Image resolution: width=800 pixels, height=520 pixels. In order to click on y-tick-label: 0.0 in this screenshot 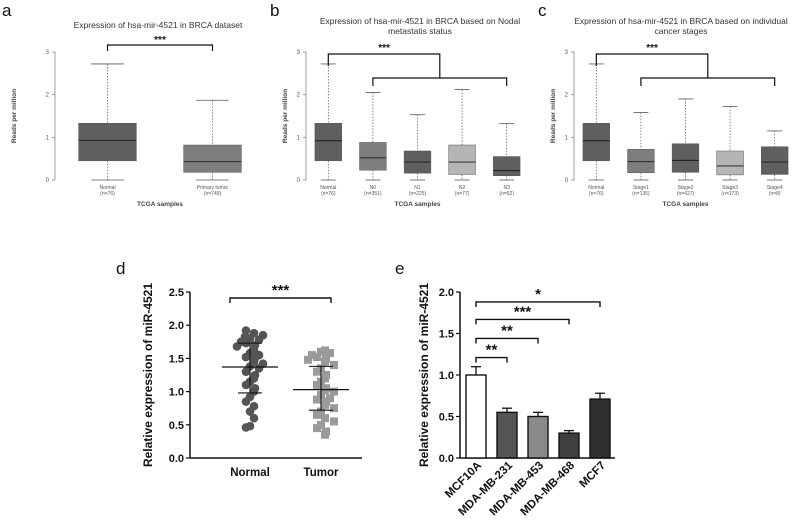, I will do `click(176, 459)`.